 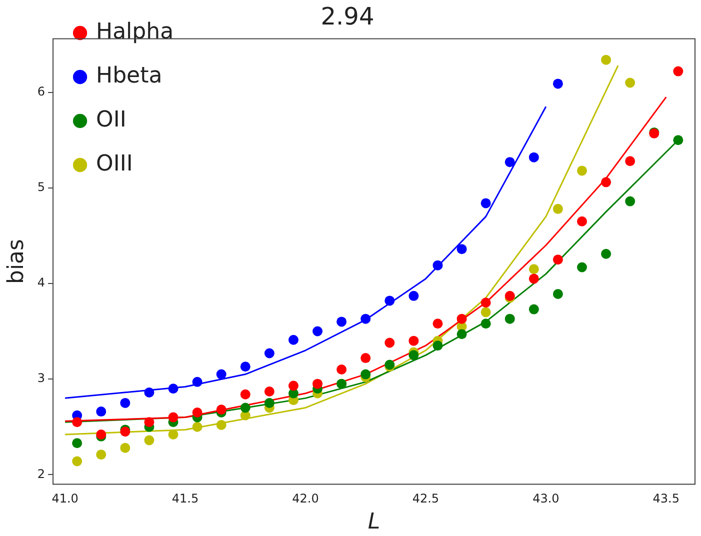 What do you see at coordinates (41, 187) in the screenshot?
I see `y-tick-label: 5` at bounding box center [41, 187].